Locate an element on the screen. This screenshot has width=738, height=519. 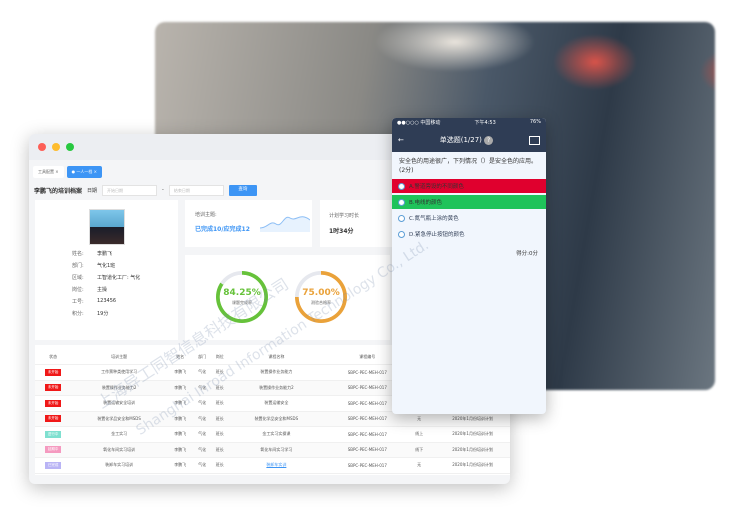
option-text: C.氮气瓶上涂的黄色 is located at coordinates (434, 219).